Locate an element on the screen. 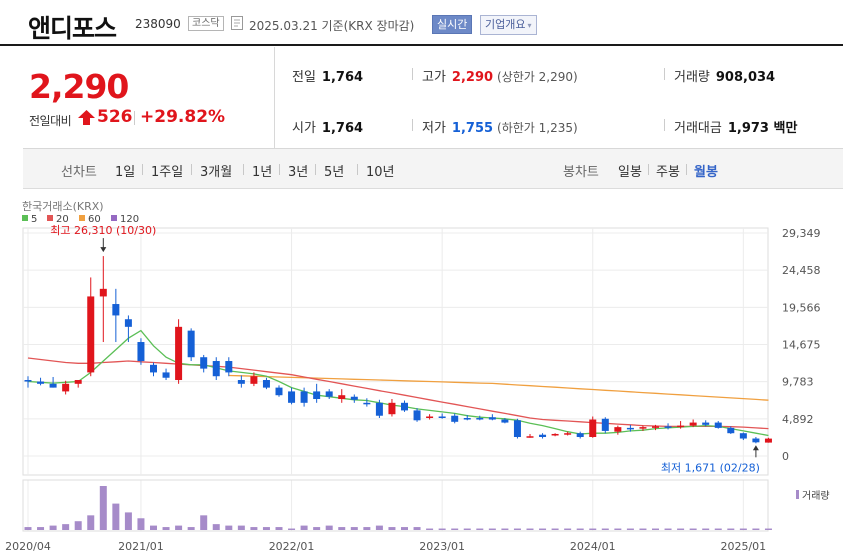 This screenshot has height=560, width=843. period-1d: 1일 is located at coordinates (125, 172).